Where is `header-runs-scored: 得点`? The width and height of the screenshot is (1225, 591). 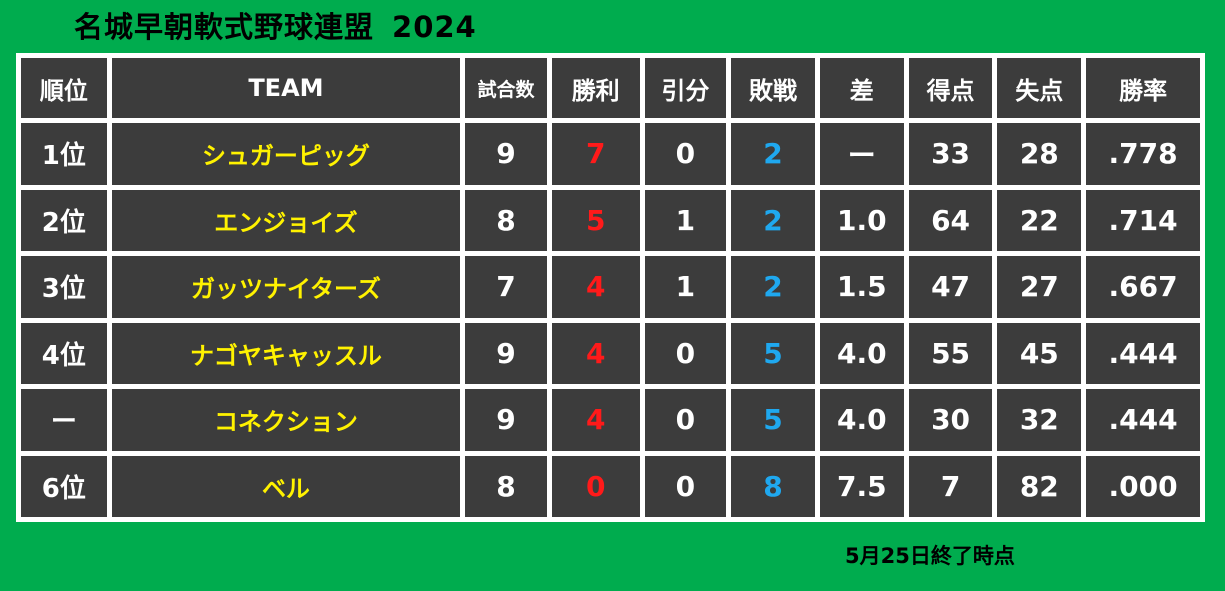 header-runs-scored: 得点 is located at coordinates (950, 88).